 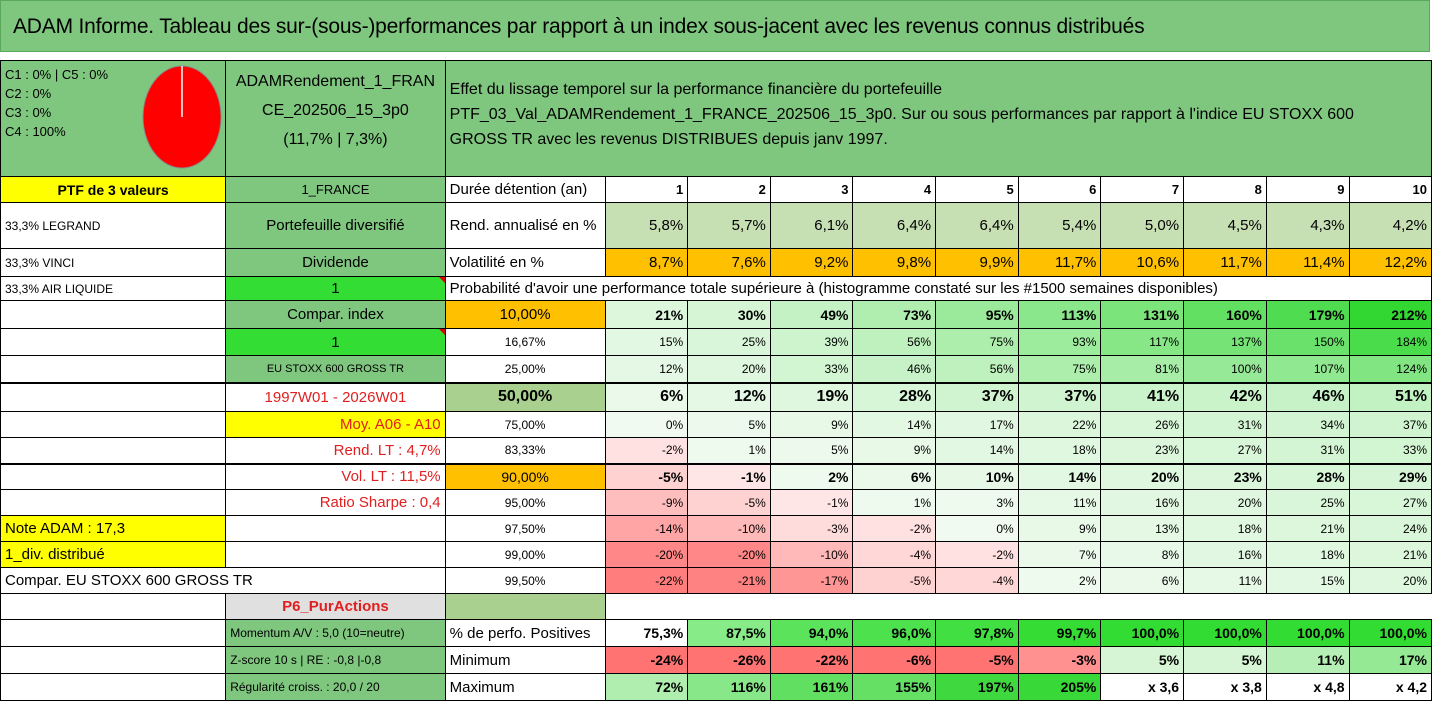 What do you see at coordinates (335, 314) in the screenshot?
I see `index-compare-label: Compar. index` at bounding box center [335, 314].